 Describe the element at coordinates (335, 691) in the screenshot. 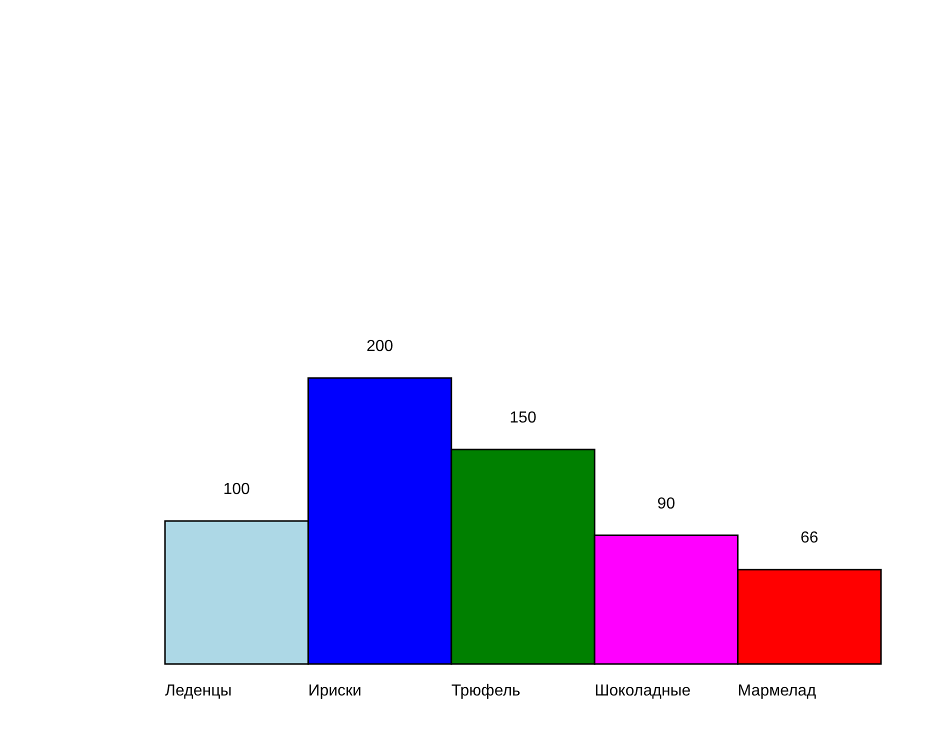

I see `x-tick-label: Ириски` at that location.